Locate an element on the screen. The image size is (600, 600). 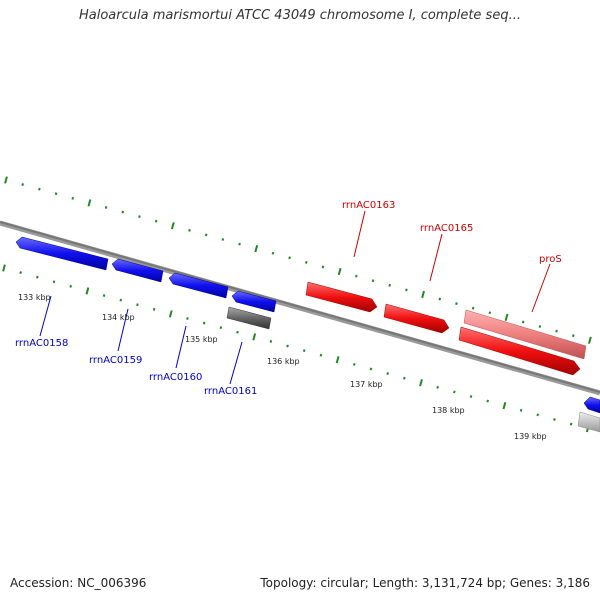
label-rrnAC0158: rrnAC0158 is located at coordinates (41, 343).